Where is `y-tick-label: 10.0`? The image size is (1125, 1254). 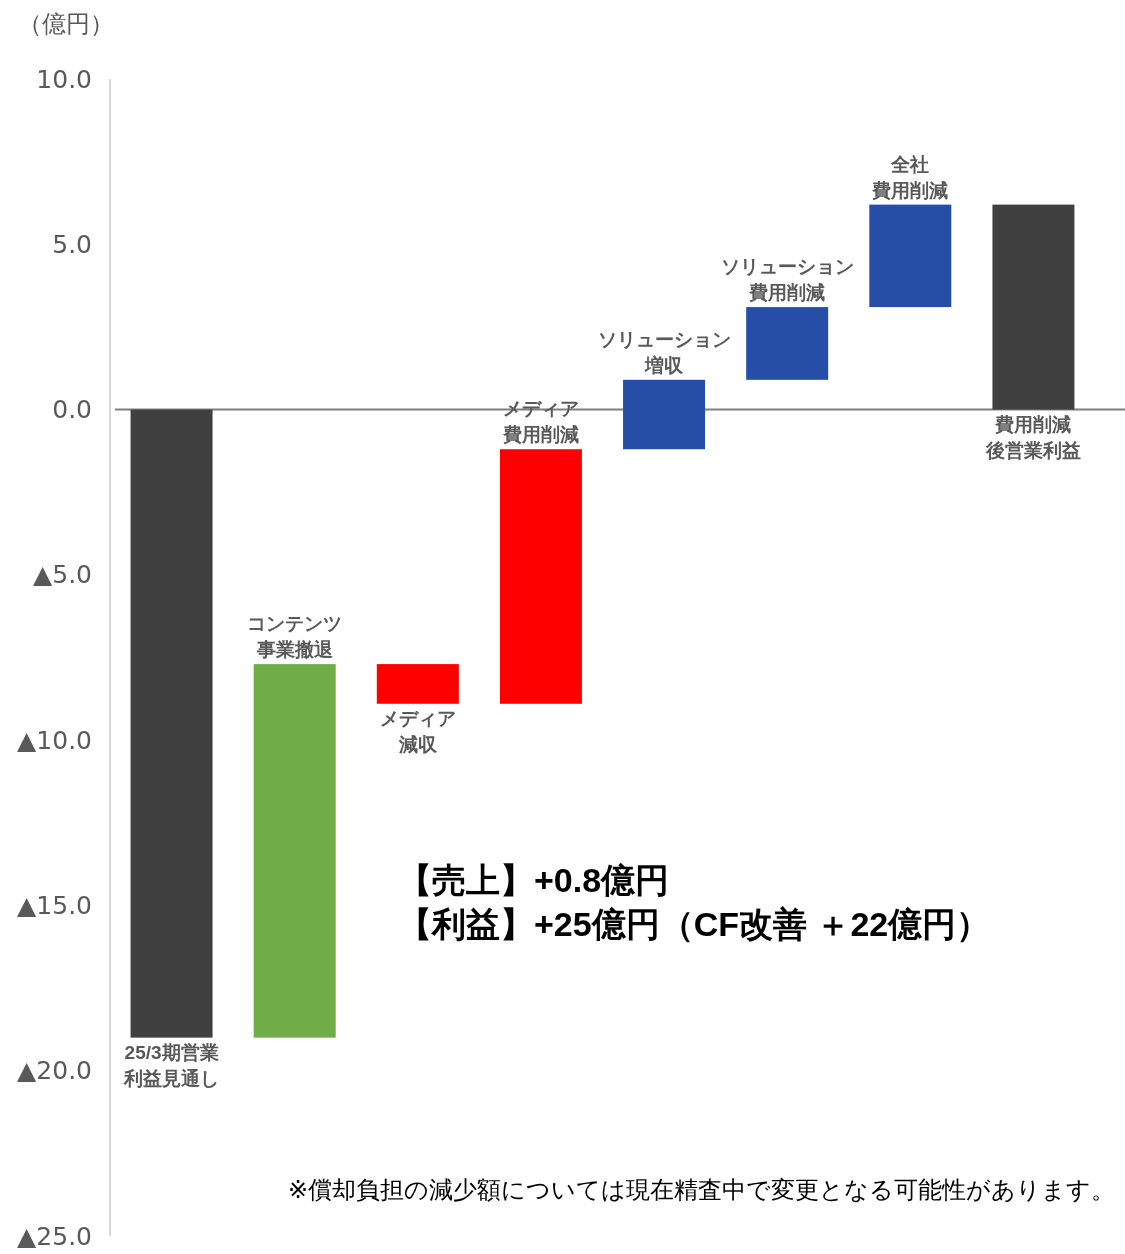 y-tick-label: 10.0 is located at coordinates (64, 79).